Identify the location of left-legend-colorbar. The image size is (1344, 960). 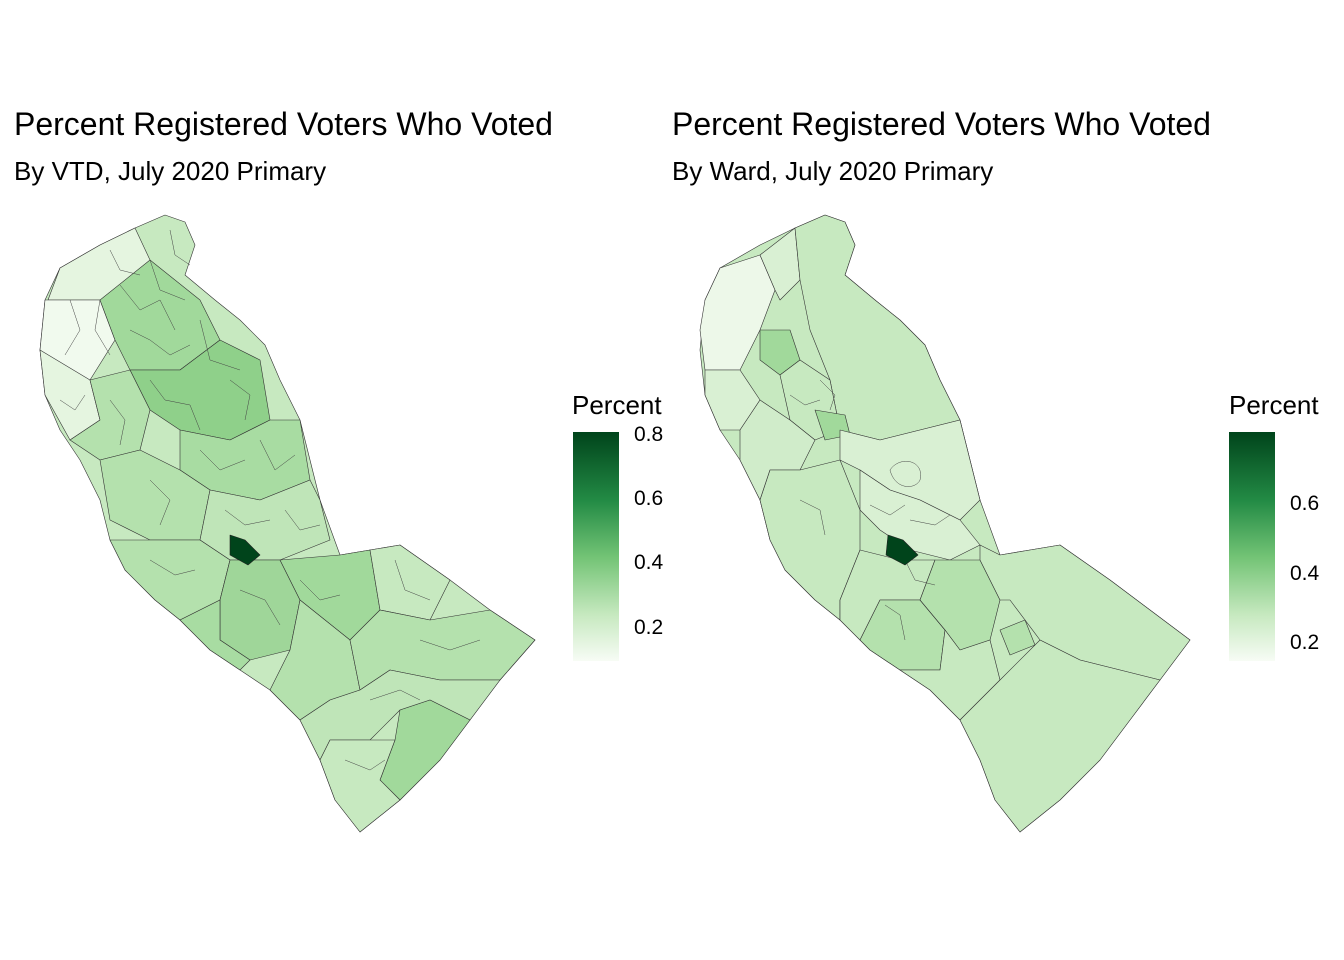
(596, 546).